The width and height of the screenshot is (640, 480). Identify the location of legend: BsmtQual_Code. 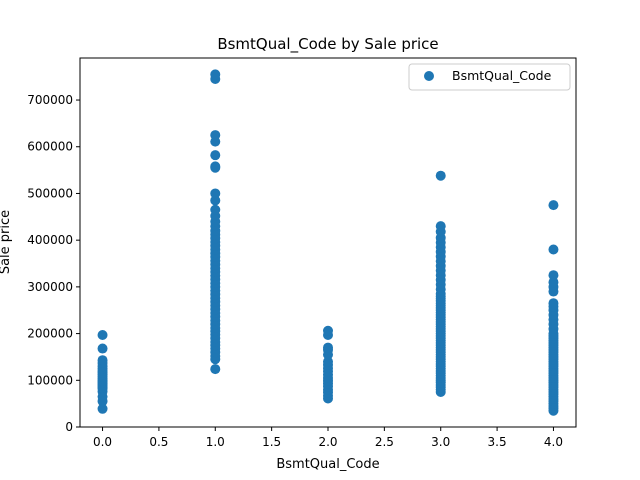
(489, 77).